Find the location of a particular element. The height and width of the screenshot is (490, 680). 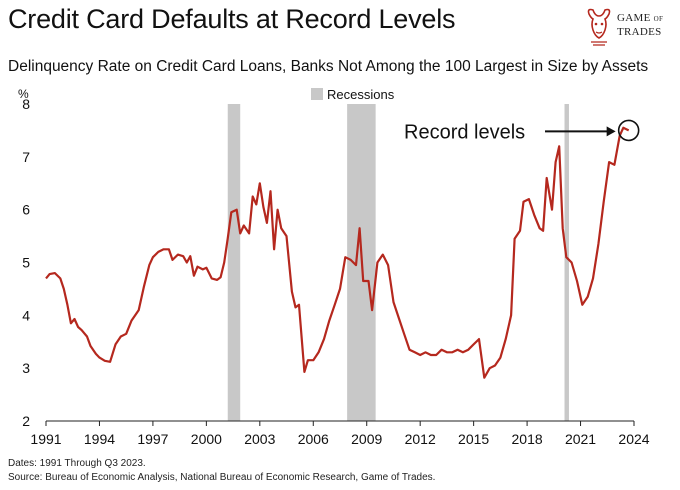

annotation-text: Record levels is located at coordinates (464, 132).